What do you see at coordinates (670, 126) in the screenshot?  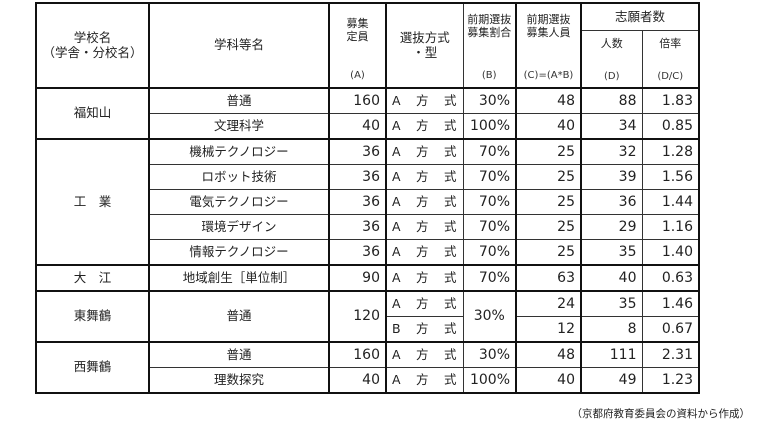 I see `rate-cell: 0.85` at bounding box center [670, 126].